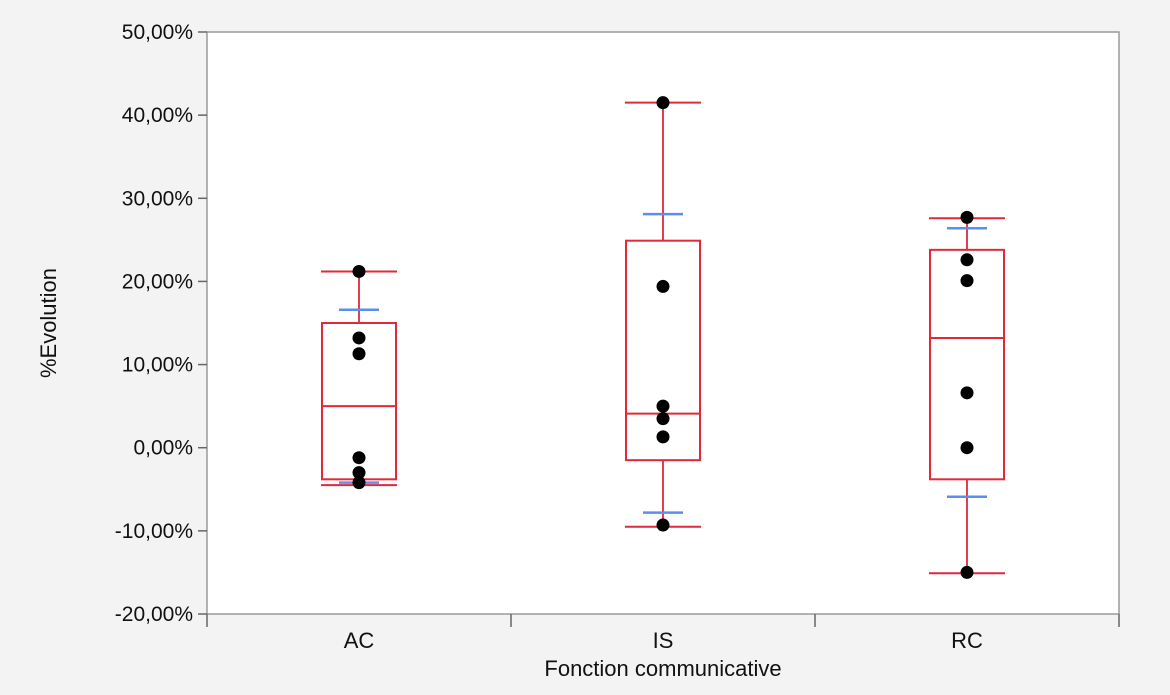 The height and width of the screenshot is (695, 1170). Describe the element at coordinates (157, 281) in the screenshot. I see `y-tick-label: 20,00%` at that location.